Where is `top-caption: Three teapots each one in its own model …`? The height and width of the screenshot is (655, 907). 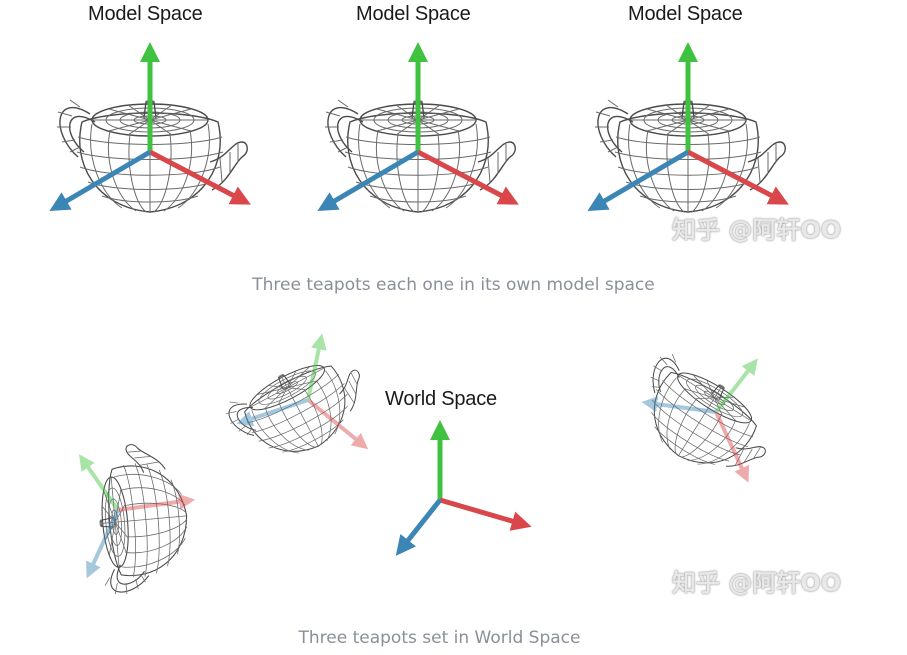 top-caption: Three teapots each one in its own model … is located at coordinates (453, 285).